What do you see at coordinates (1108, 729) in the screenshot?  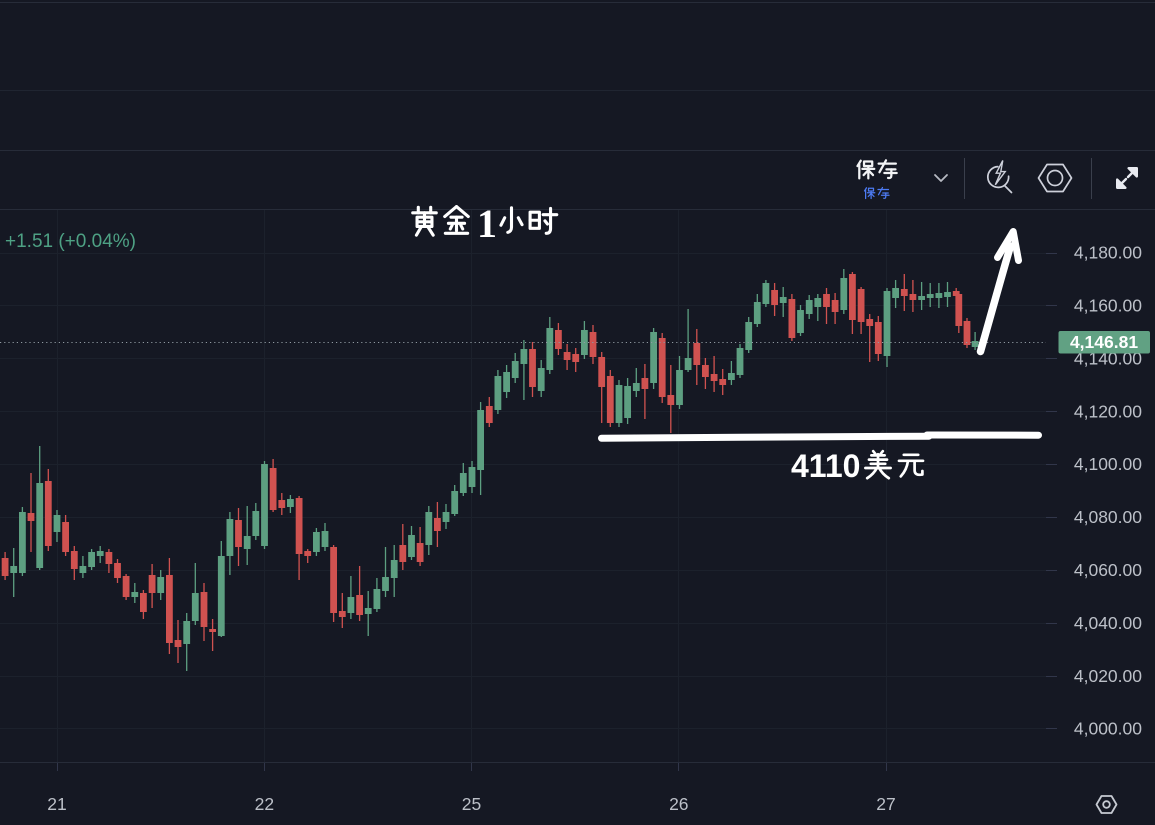 I see `svg-text: 4,000.00` at bounding box center [1108, 729].